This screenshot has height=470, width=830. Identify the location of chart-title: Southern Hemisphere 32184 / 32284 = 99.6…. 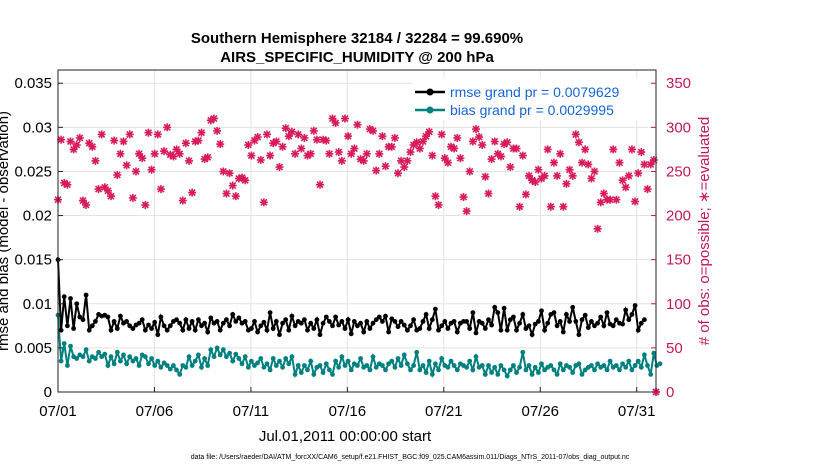
(357, 38).